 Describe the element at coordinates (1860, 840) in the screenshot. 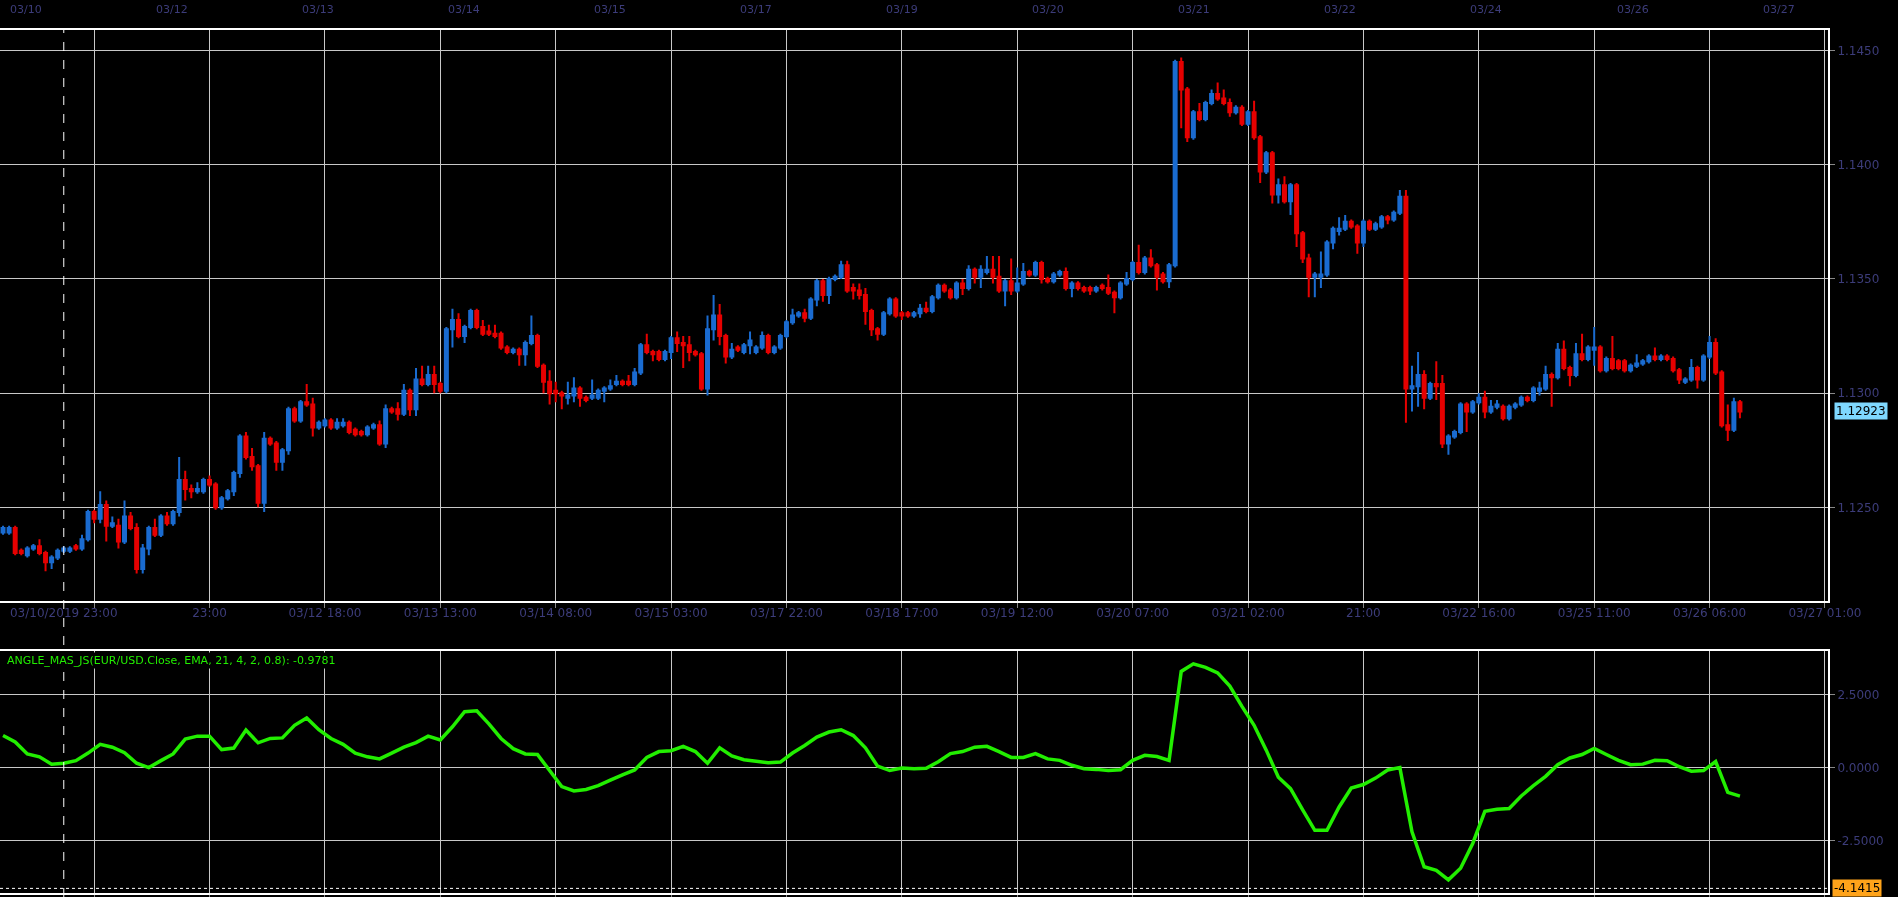

I see `y-tick-label: -2.5000` at that location.